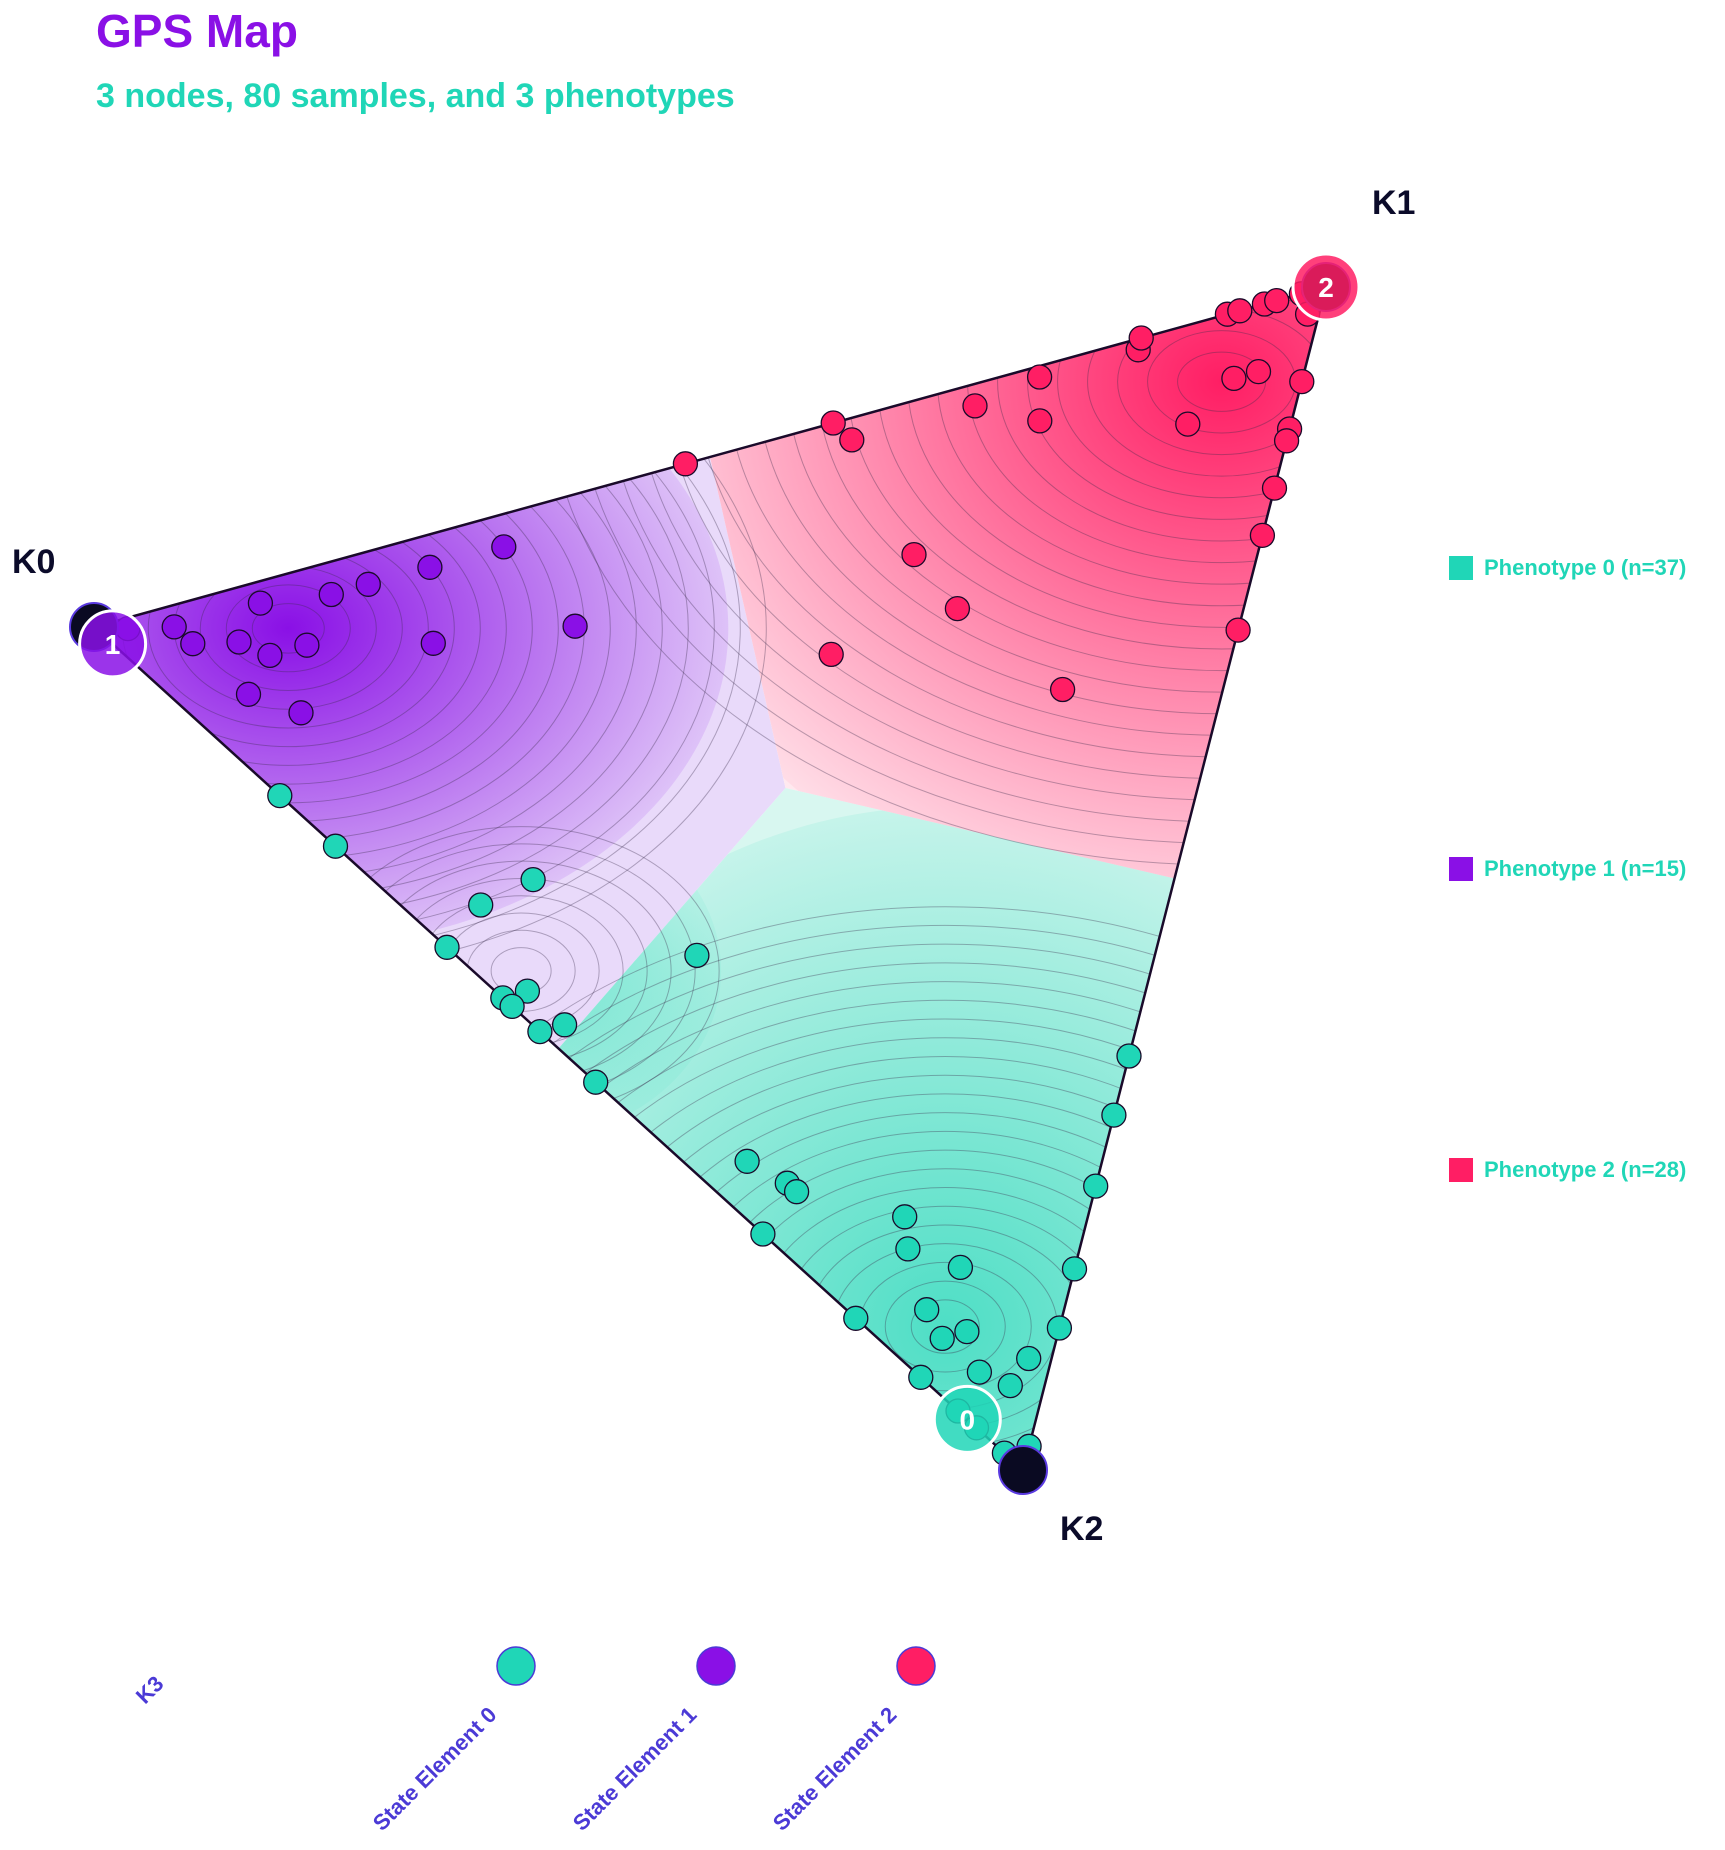 This screenshot has height=1850, width=1725. What do you see at coordinates (1585, 567) in the screenshot?
I see `legend-label-phenotype-0: Phenotype 0 (n=37)` at bounding box center [1585, 567].